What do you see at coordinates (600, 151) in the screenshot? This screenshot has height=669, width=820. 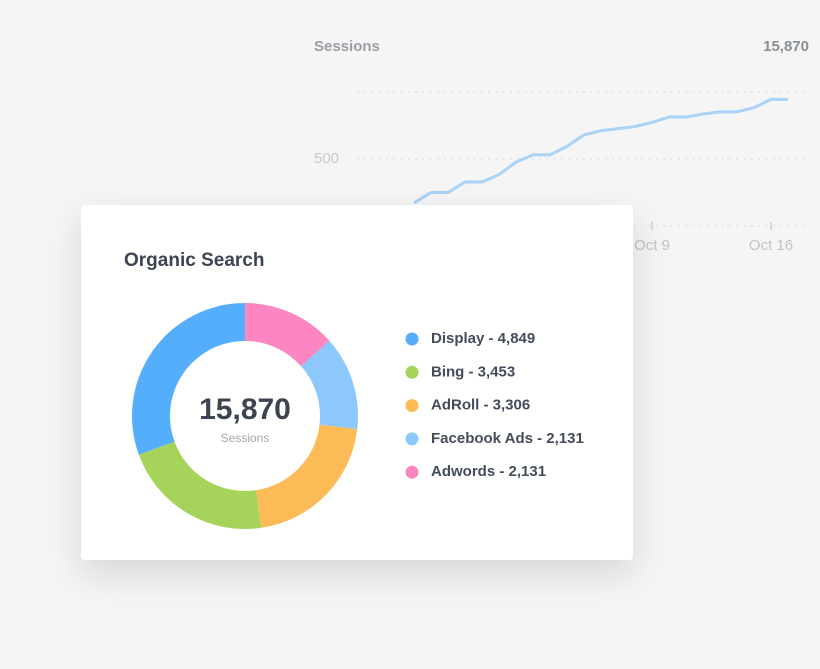 I see `line-series` at bounding box center [600, 151].